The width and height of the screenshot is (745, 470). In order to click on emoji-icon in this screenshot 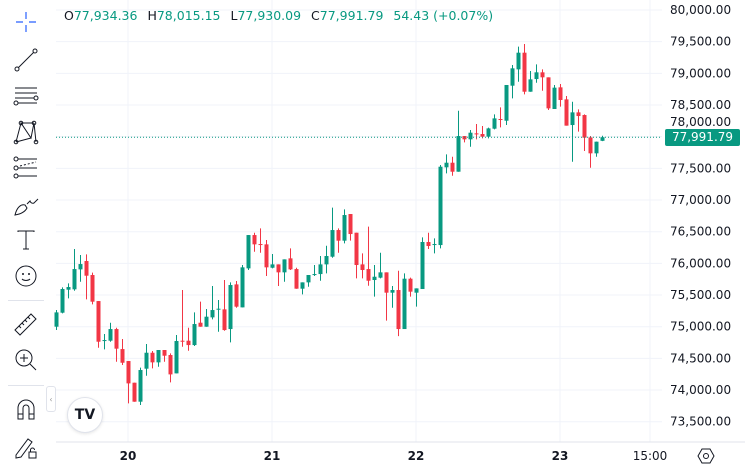, I will do `click(26, 276)`.